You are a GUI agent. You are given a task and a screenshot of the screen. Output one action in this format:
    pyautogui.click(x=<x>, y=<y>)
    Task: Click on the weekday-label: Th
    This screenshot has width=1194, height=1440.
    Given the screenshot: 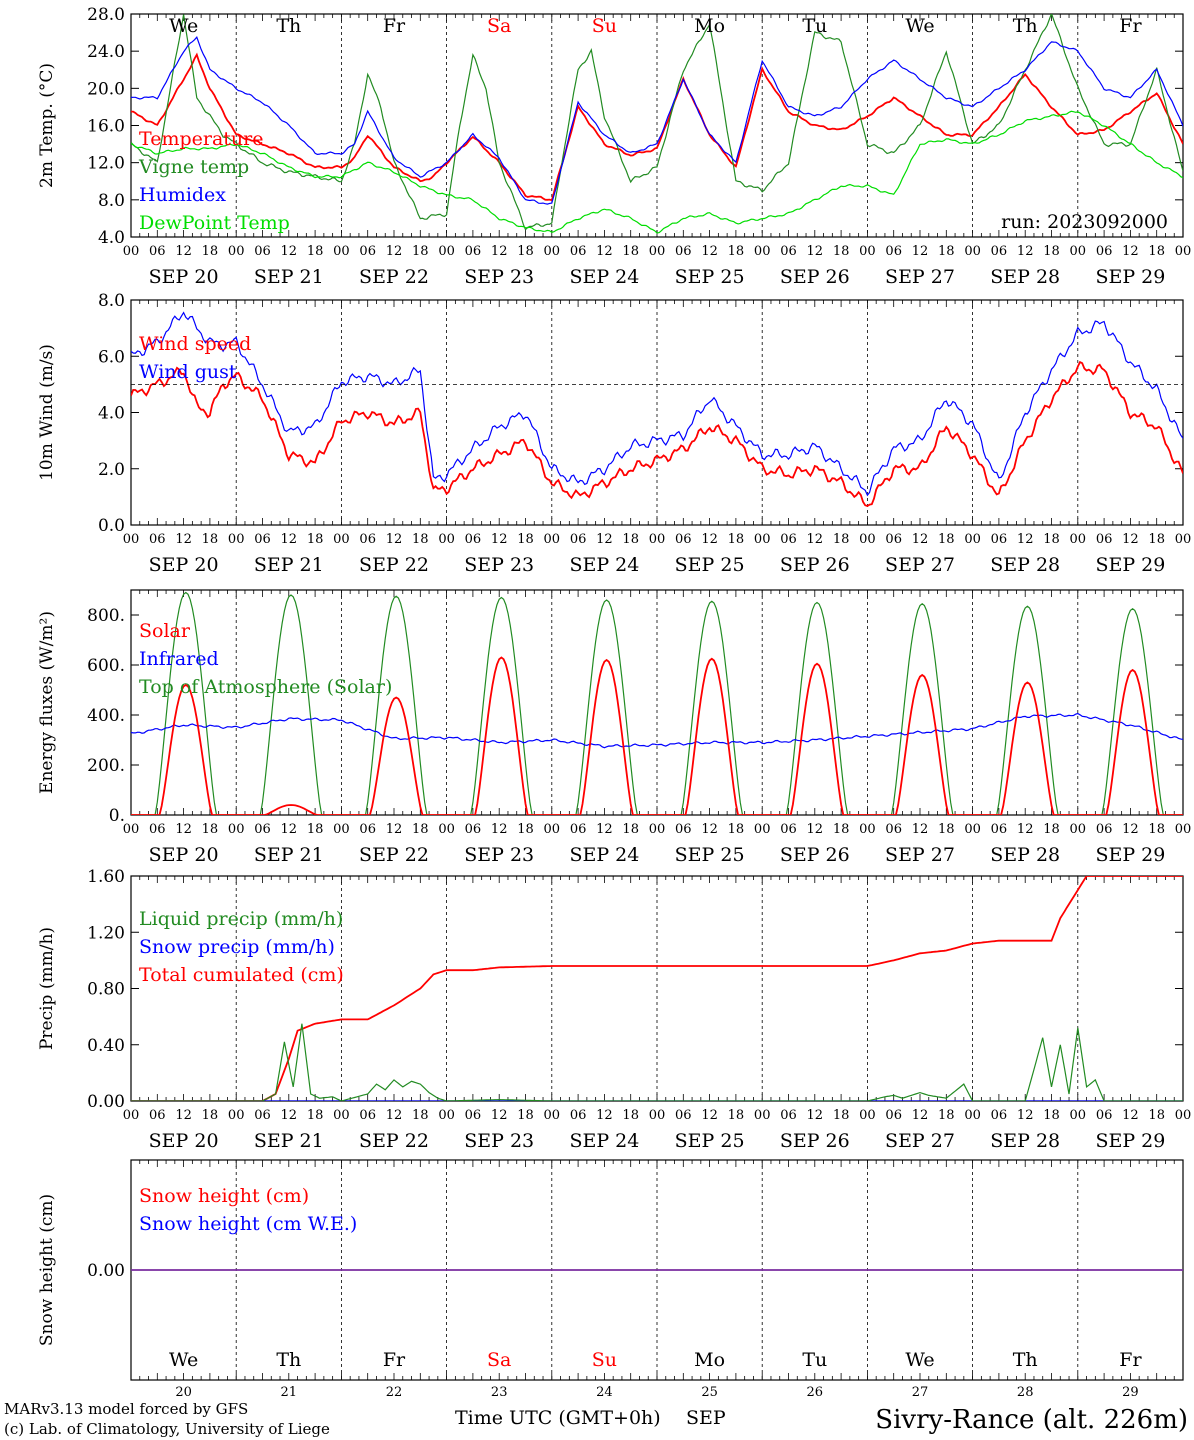 What is the action you would take?
    pyautogui.click(x=288, y=26)
    